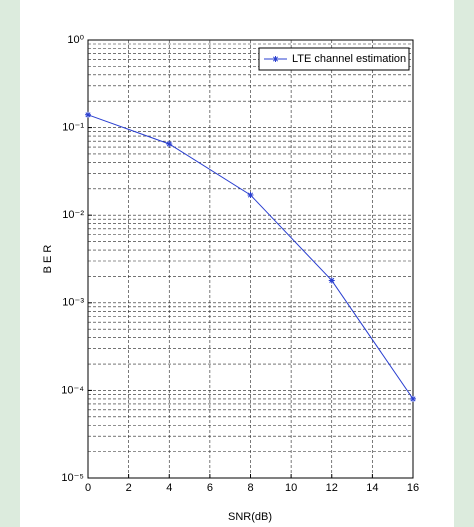 The height and width of the screenshot is (527, 474). Describe the element at coordinates (372, 488) in the screenshot. I see `x-tick-label: 14` at that location.